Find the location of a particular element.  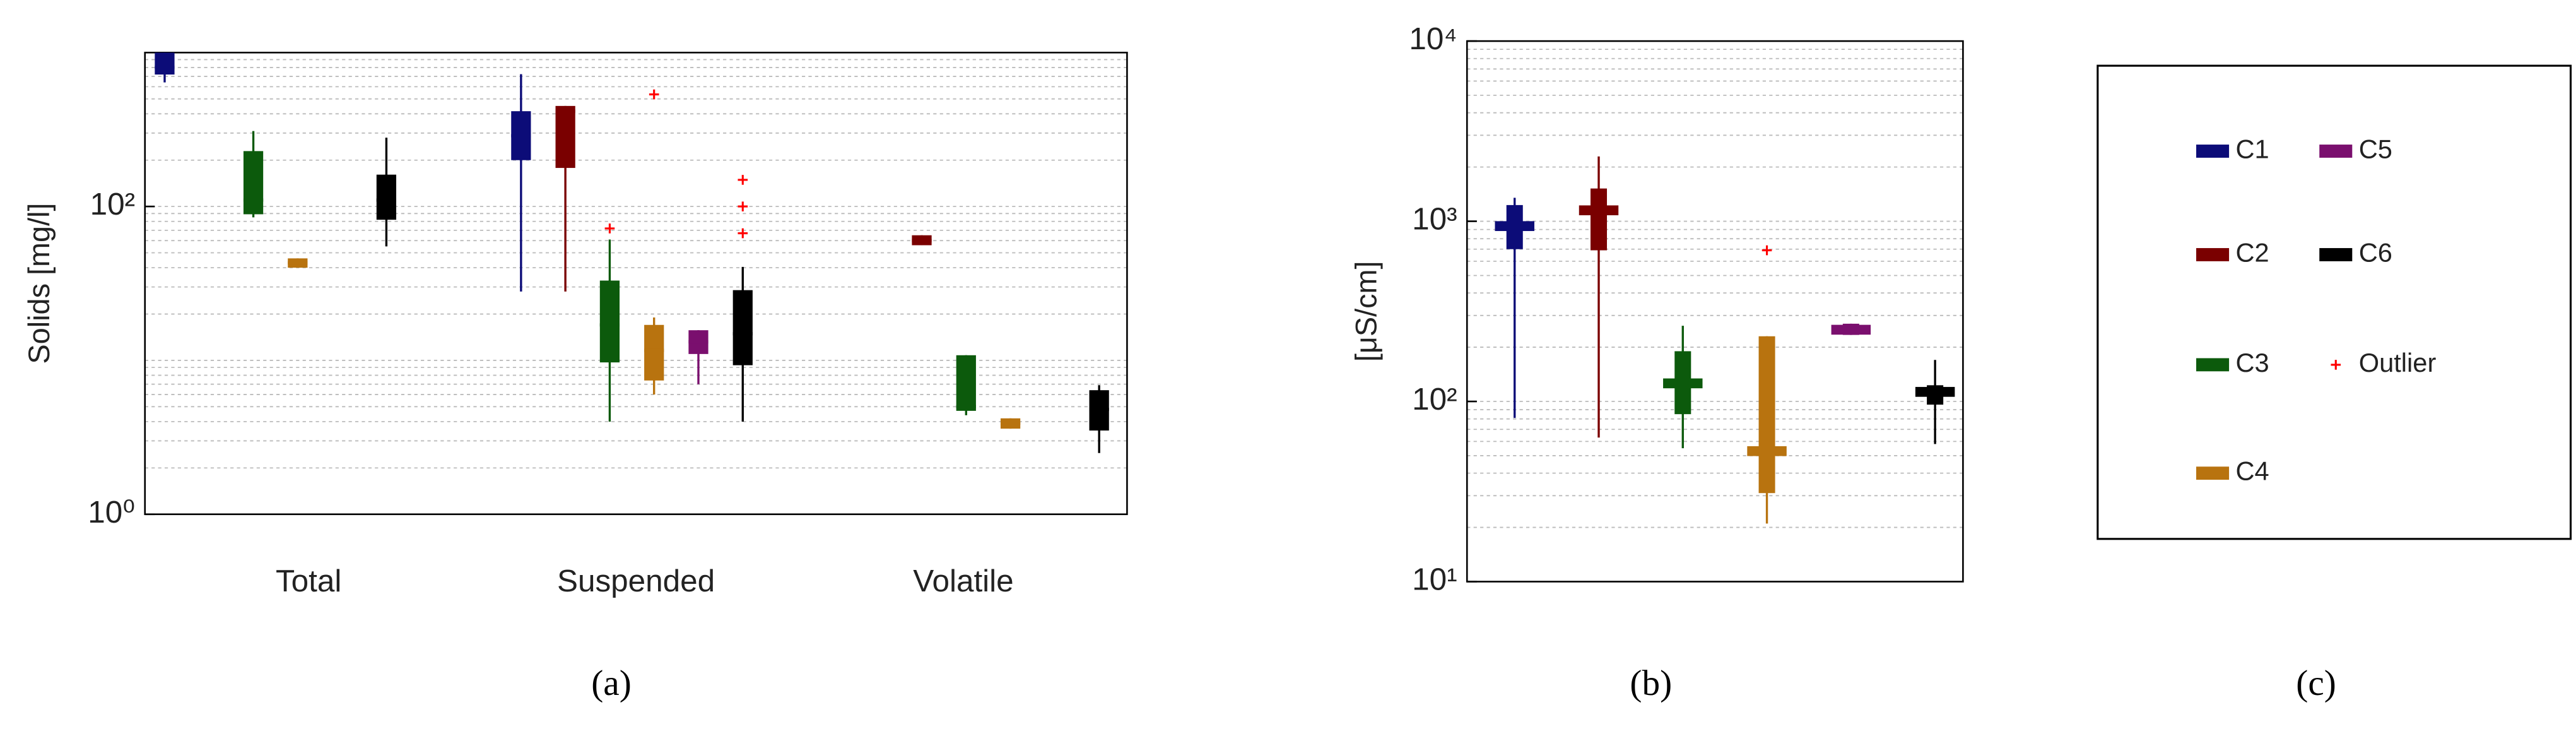

legend-frame is located at coordinates (2334, 302).